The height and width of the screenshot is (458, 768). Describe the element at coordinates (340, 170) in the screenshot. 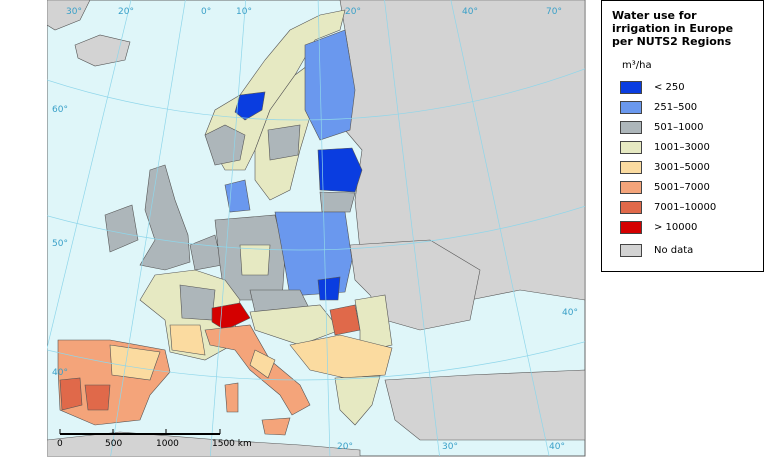

I see `baltics` at that location.